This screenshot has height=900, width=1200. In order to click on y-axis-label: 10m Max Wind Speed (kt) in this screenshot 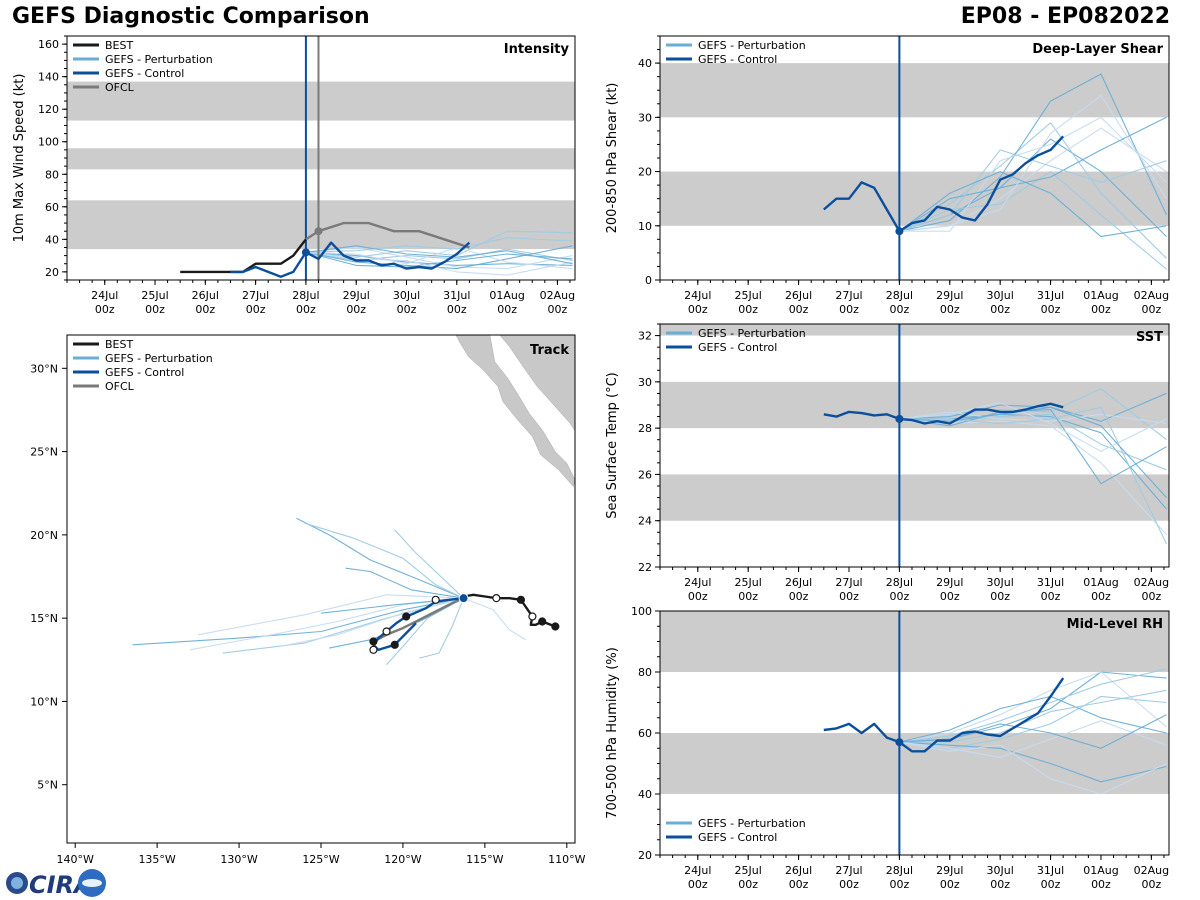, I will do `click(19, 158)`.